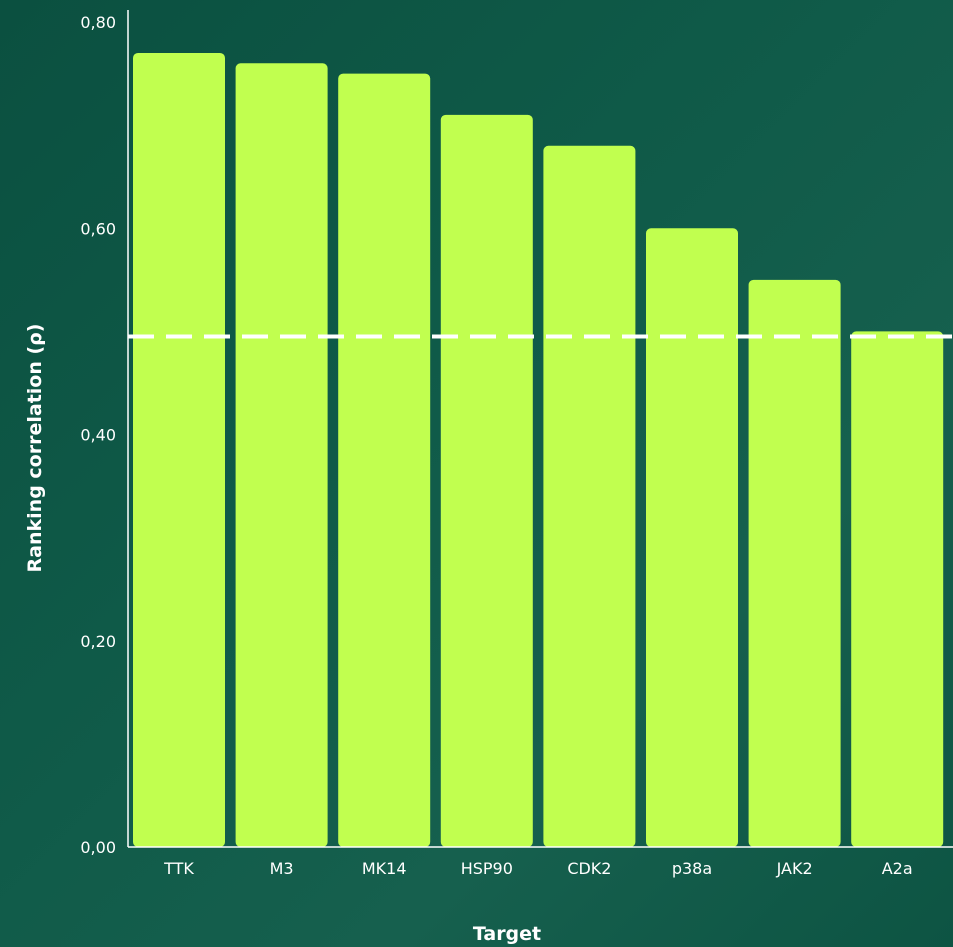 The image size is (953, 947). I want to click on x-tick-label: M3, so click(282, 868).